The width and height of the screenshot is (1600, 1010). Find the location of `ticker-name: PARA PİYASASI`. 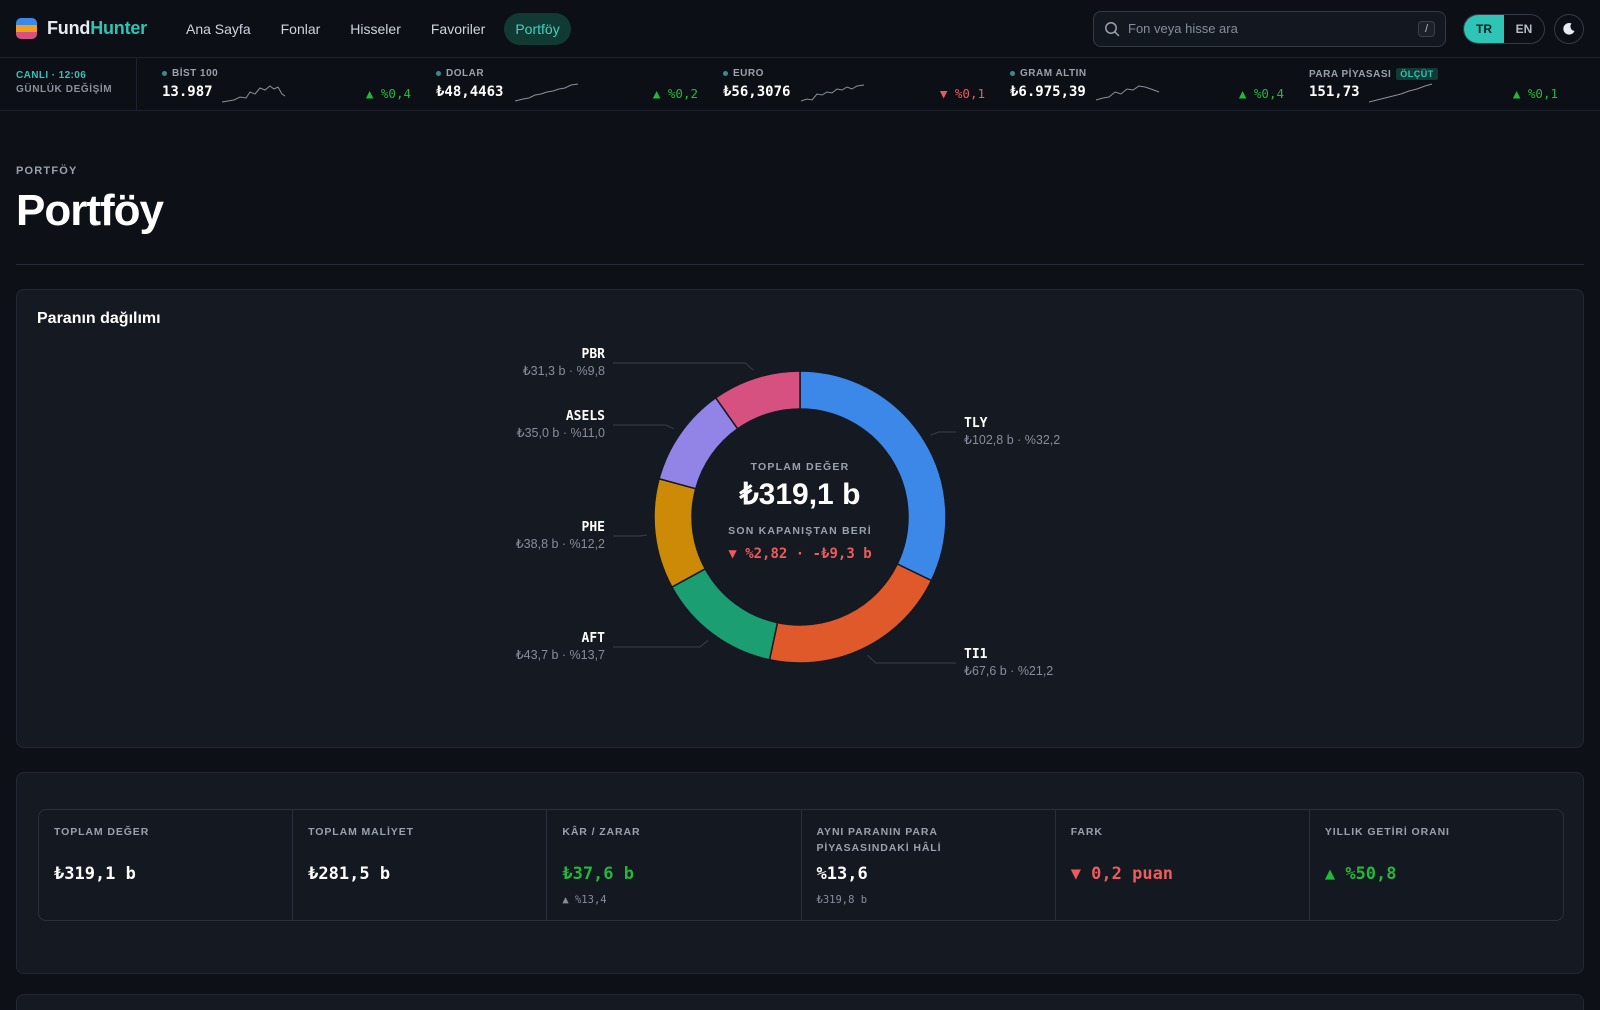

ticker-name: PARA PİYASASI is located at coordinates (1350, 74).